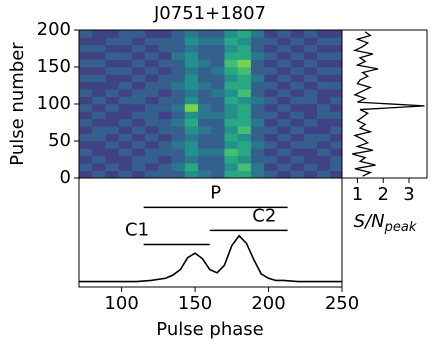  What do you see at coordinates (388, 104) in the screenshot?
I see `sn-line` at bounding box center [388, 104].